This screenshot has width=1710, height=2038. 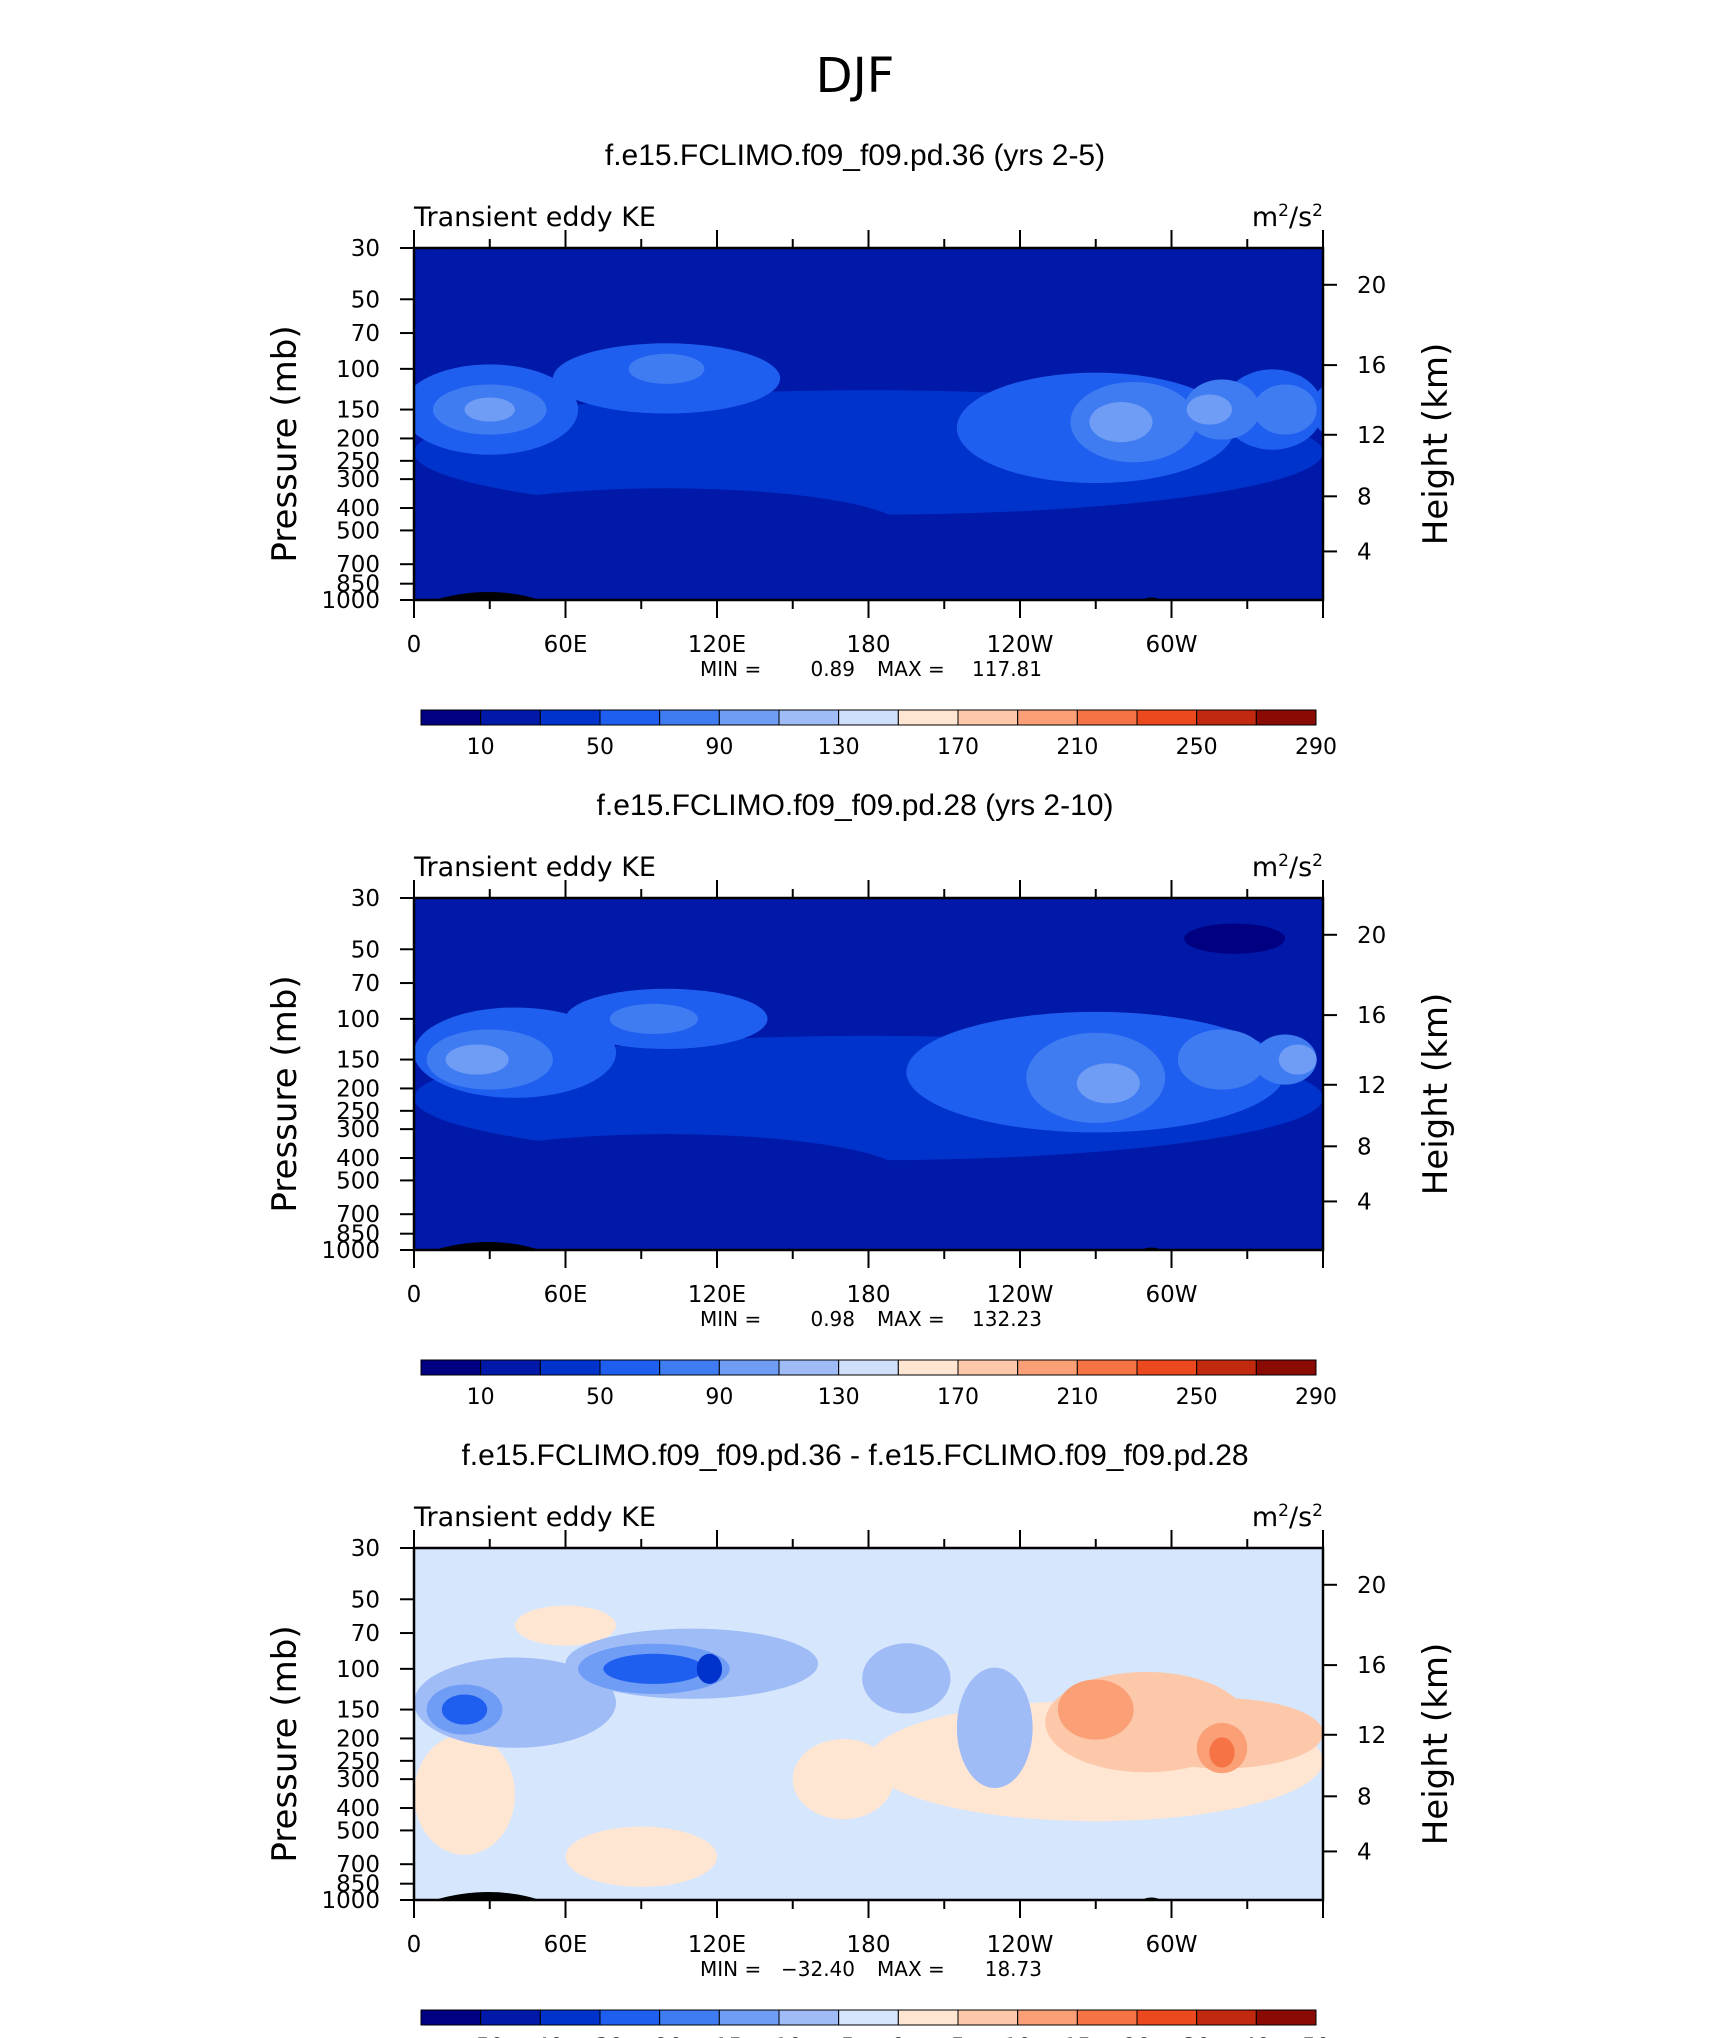 What do you see at coordinates (534, 1517) in the screenshot?
I see `panel-left-label: Transient eddy KE` at bounding box center [534, 1517].